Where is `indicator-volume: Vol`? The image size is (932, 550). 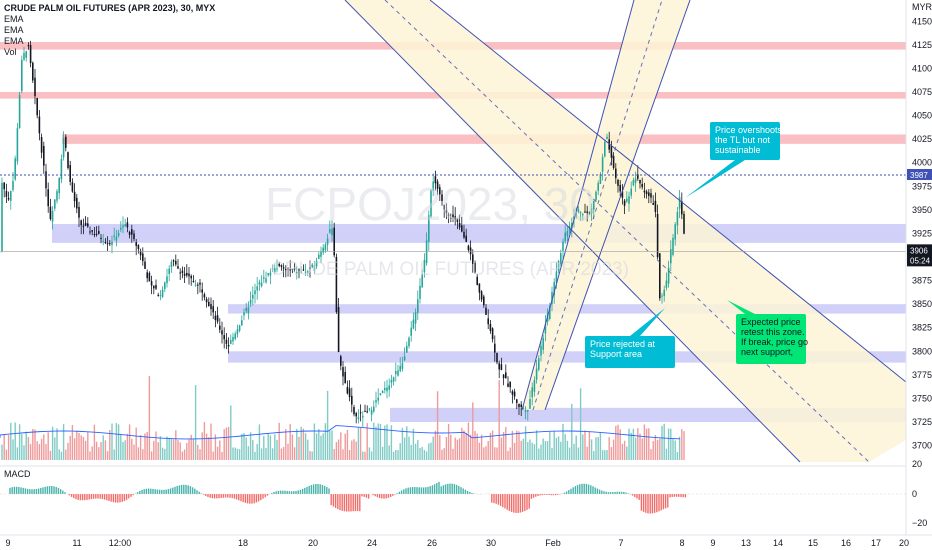 indicator-volume: Vol is located at coordinates (10, 52).